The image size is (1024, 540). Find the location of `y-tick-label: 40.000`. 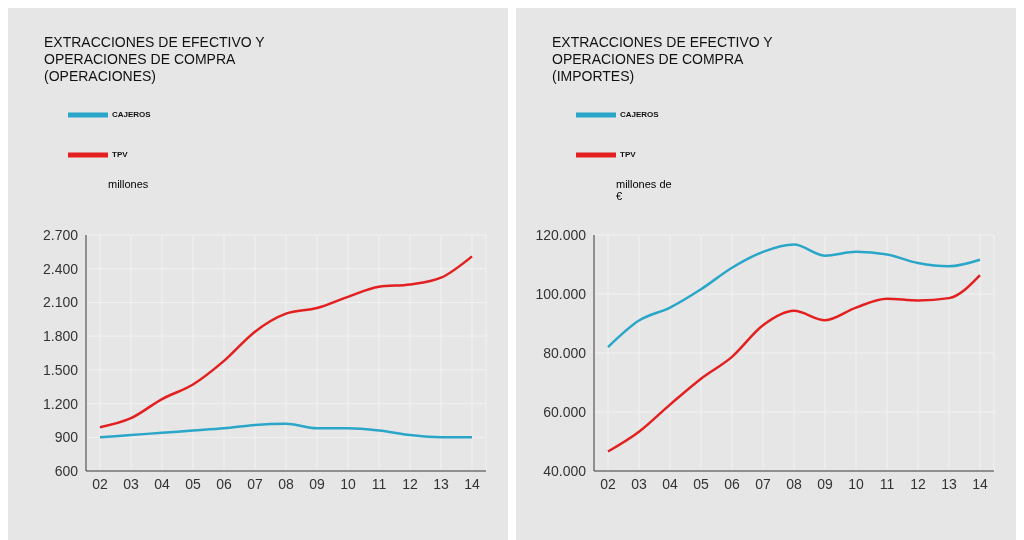

y-tick-label: 40.000 is located at coordinates (565, 470).